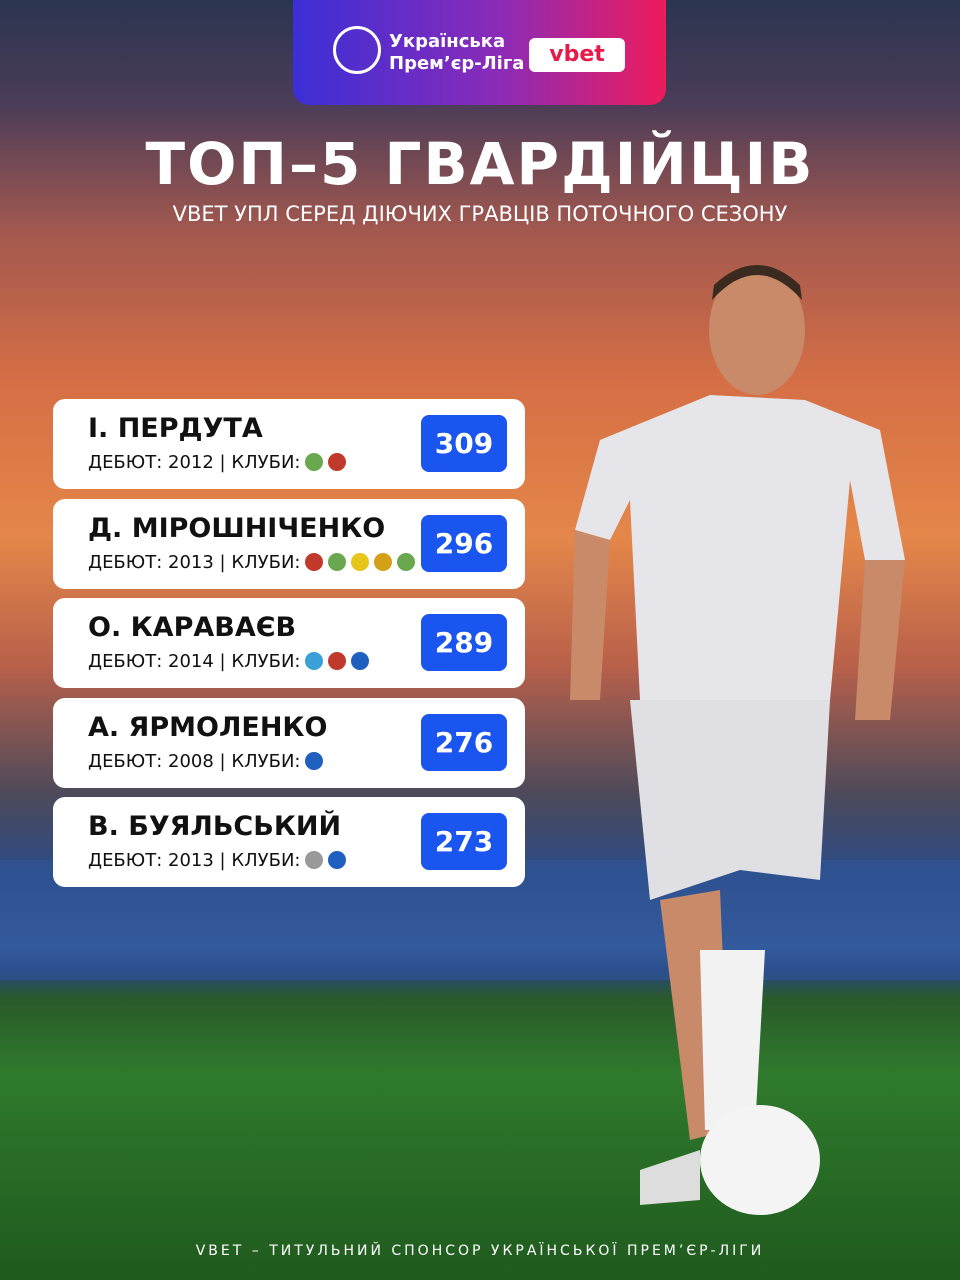 This screenshot has height=1280, width=960. What do you see at coordinates (480, 164) in the screenshot?
I see `title: ТОП–5 ГВАРДІЙЦІВ` at bounding box center [480, 164].